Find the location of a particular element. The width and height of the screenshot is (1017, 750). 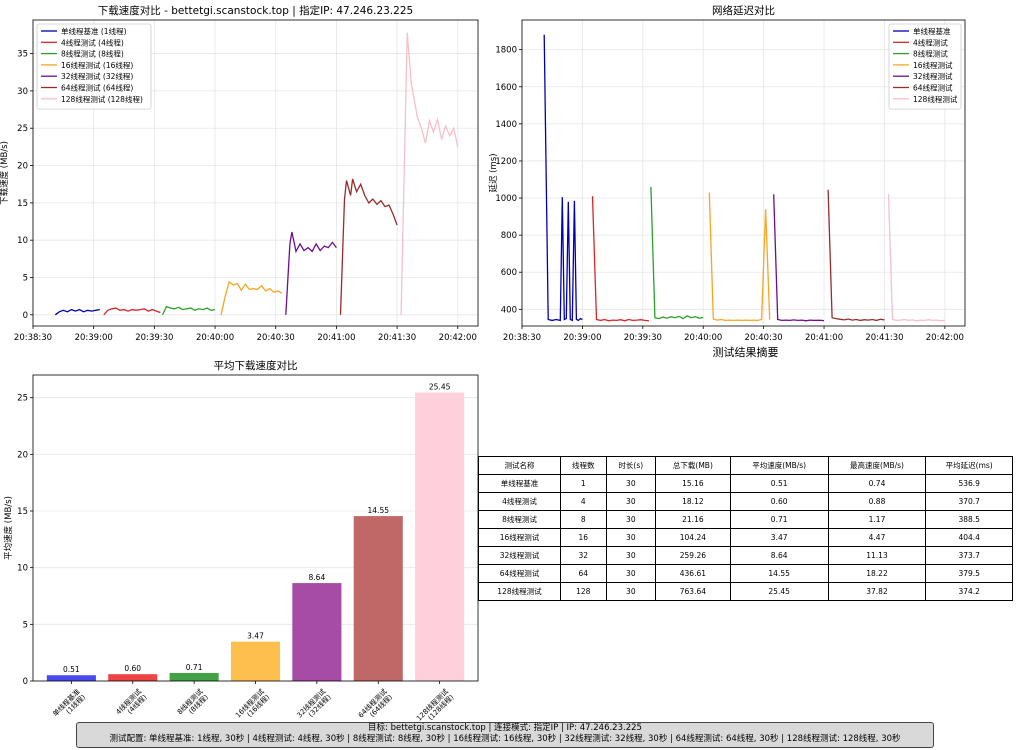

x-tick-label: 16线程测试(16线程) is located at coordinates (252, 706).